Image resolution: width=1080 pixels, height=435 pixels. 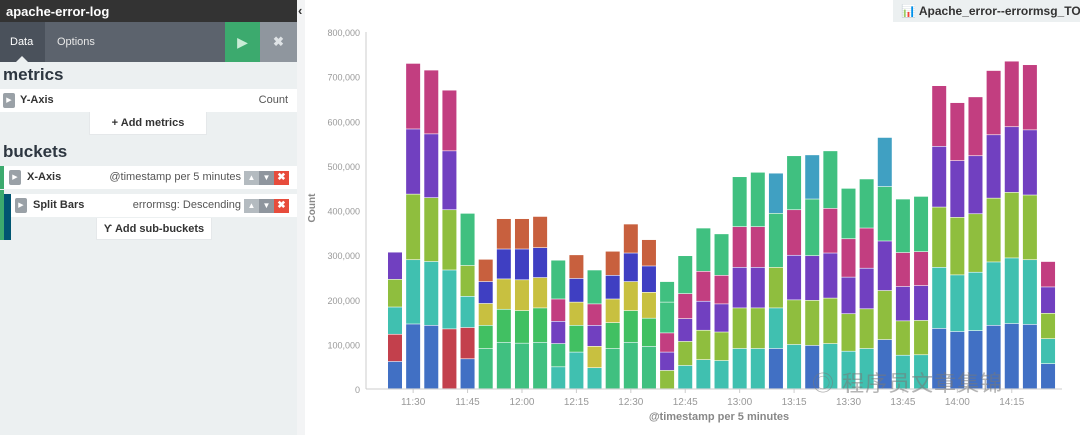 I want to click on expand-icon: ▶, so click(x=9, y=100).